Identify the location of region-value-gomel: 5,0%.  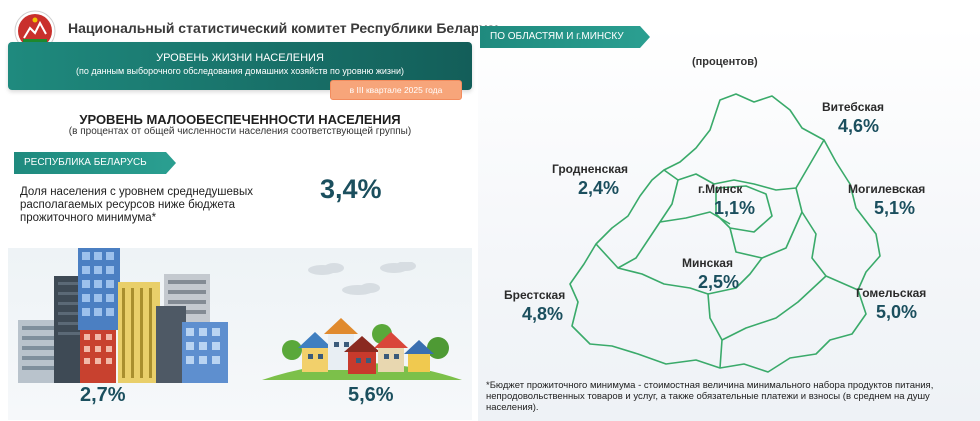
(897, 312).